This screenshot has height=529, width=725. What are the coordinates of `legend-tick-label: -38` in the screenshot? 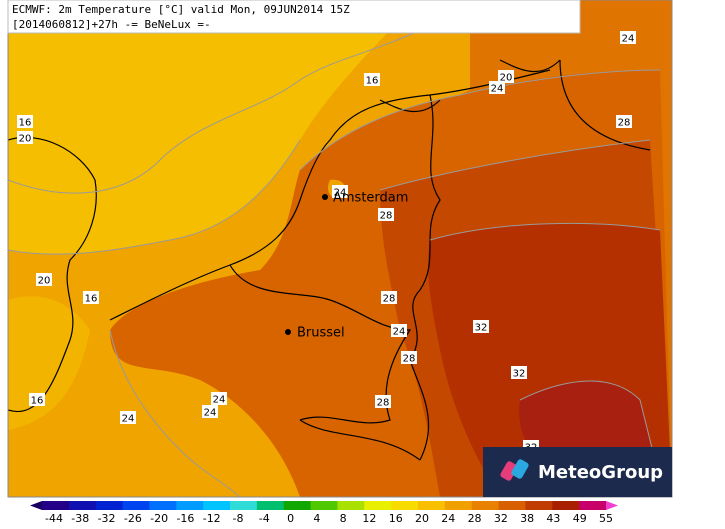 It's located at (80, 518).